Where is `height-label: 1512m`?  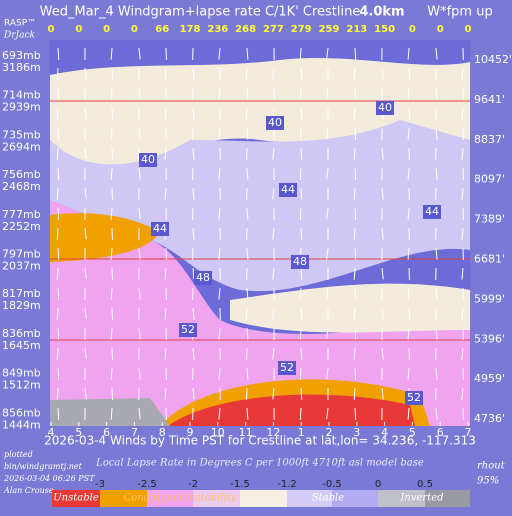 height-label: 1512m is located at coordinates (21, 385).